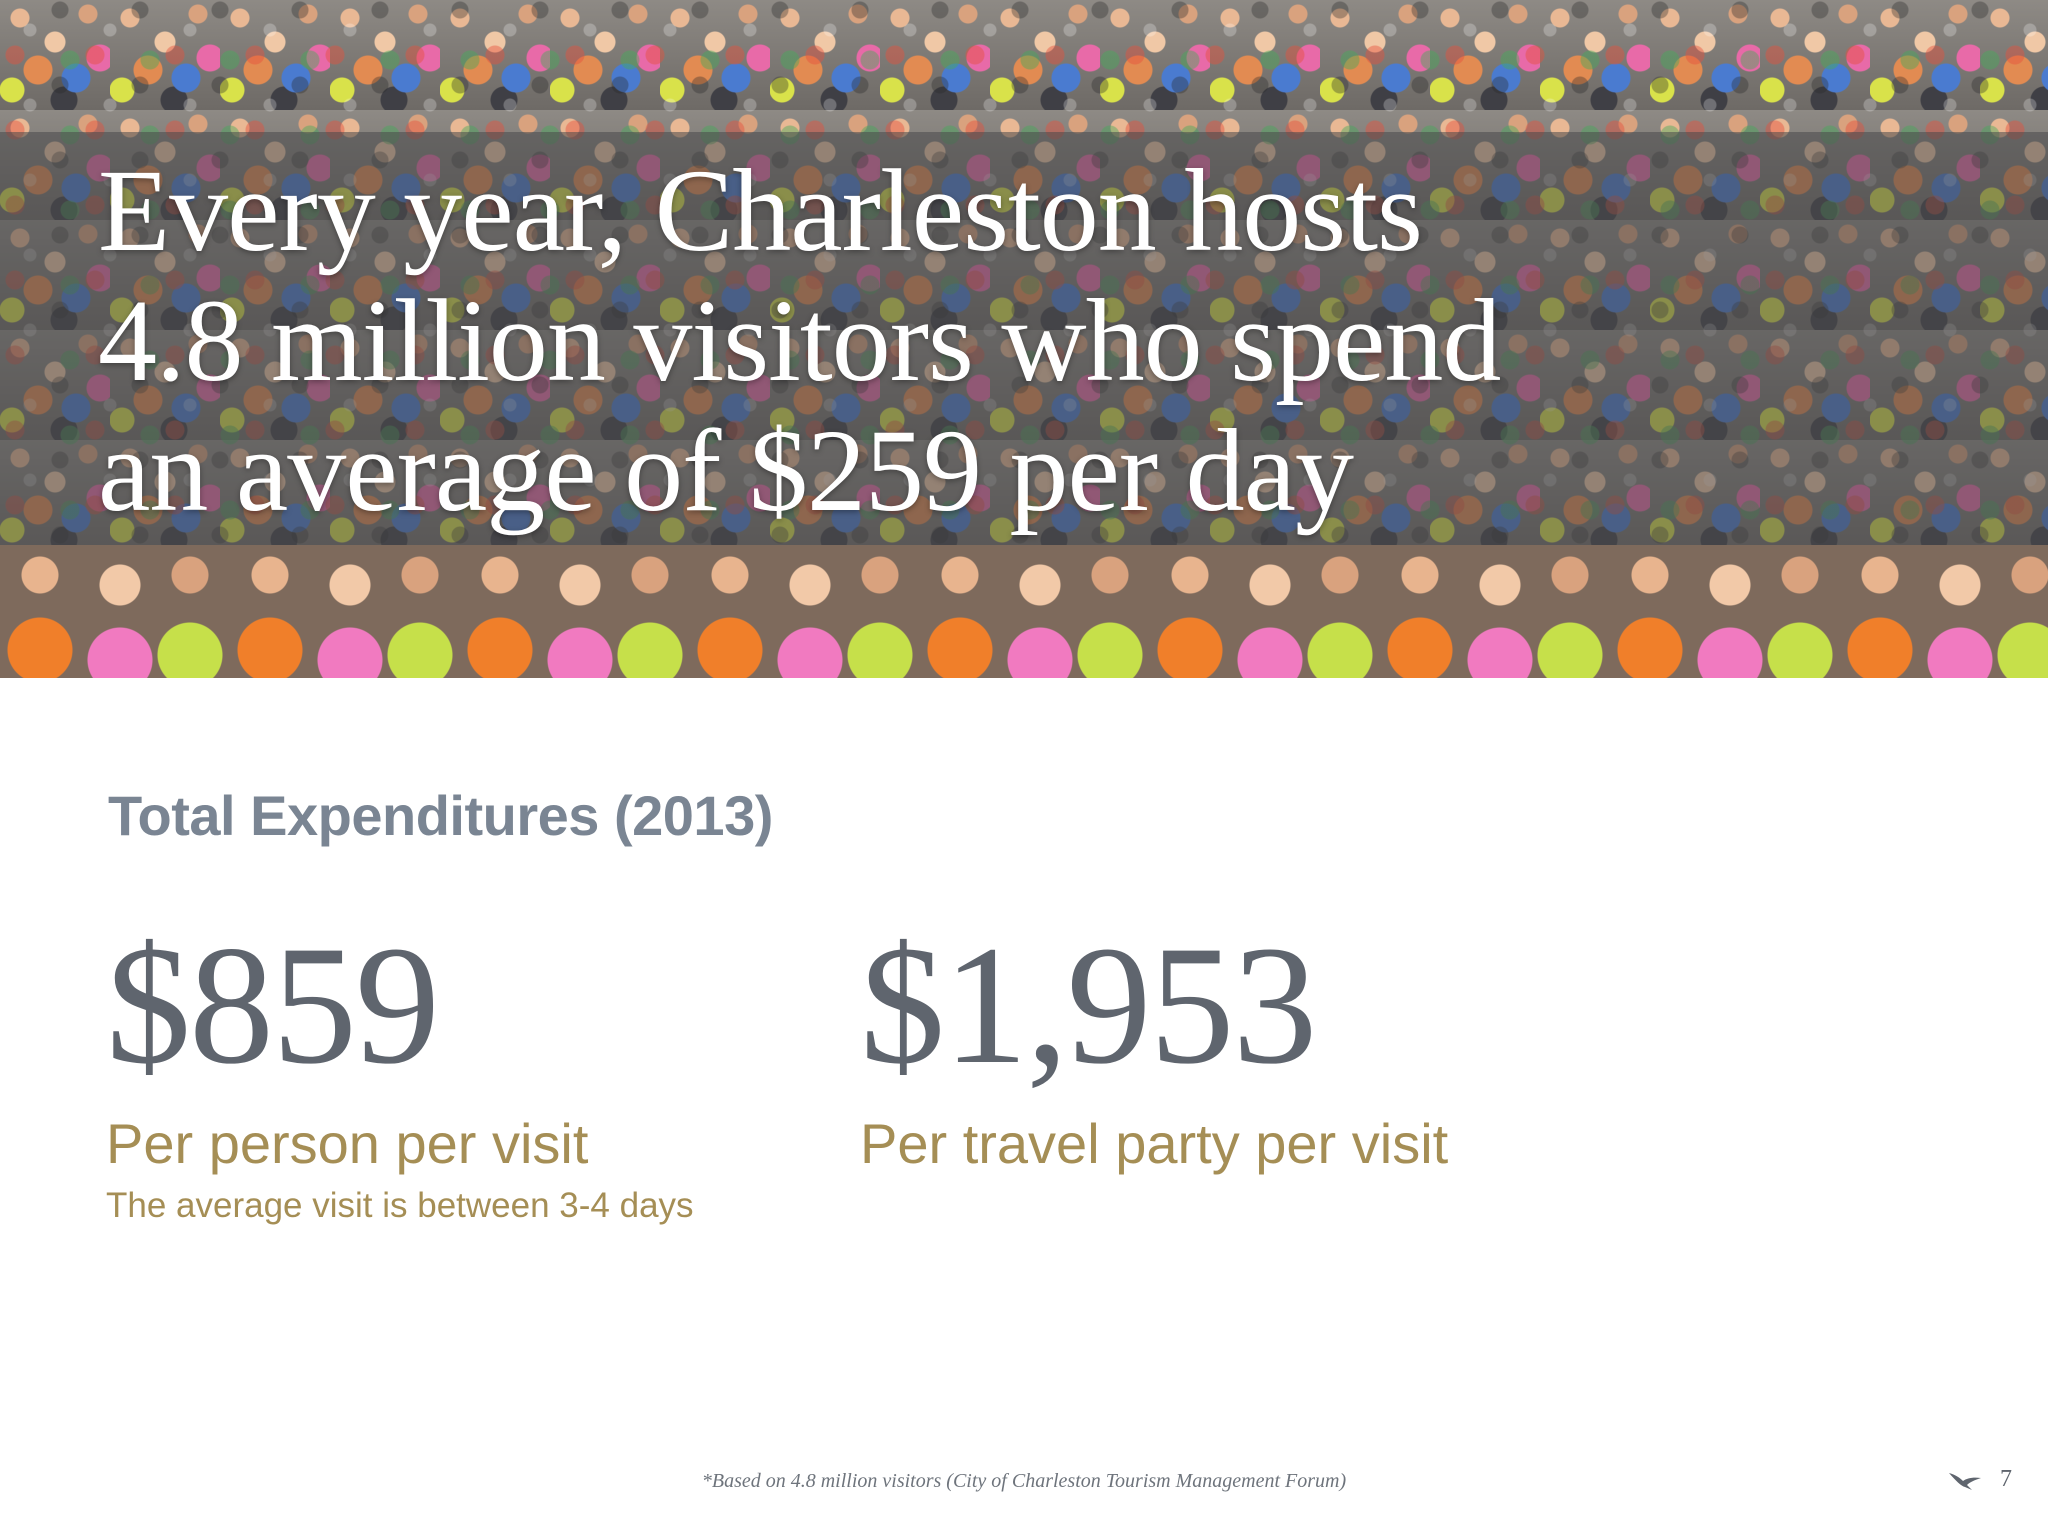 This screenshot has width=2048, height=1536. What do you see at coordinates (1154, 1143) in the screenshot?
I see `stat-label: Per travel party per visit` at bounding box center [1154, 1143].